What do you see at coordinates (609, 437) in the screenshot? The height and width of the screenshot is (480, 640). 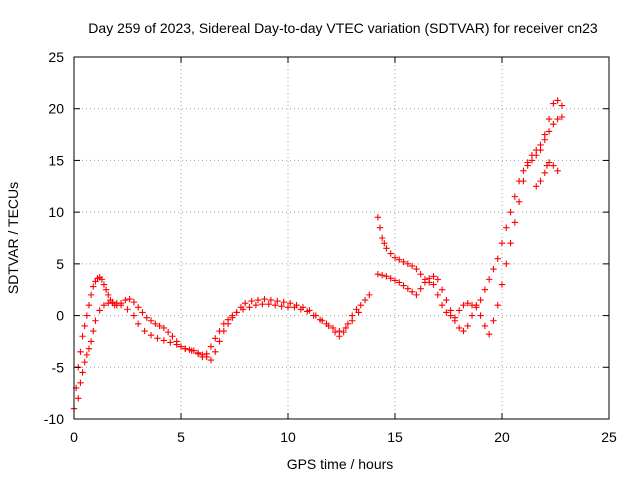 I see `x-tick-label: 25` at bounding box center [609, 437].